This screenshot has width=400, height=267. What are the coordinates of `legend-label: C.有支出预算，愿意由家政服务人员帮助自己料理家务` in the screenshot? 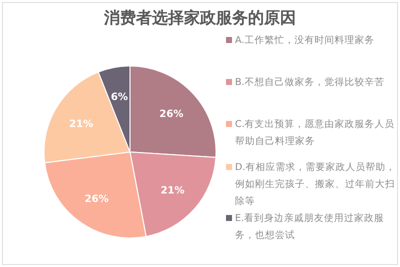 It's located at (315, 133).